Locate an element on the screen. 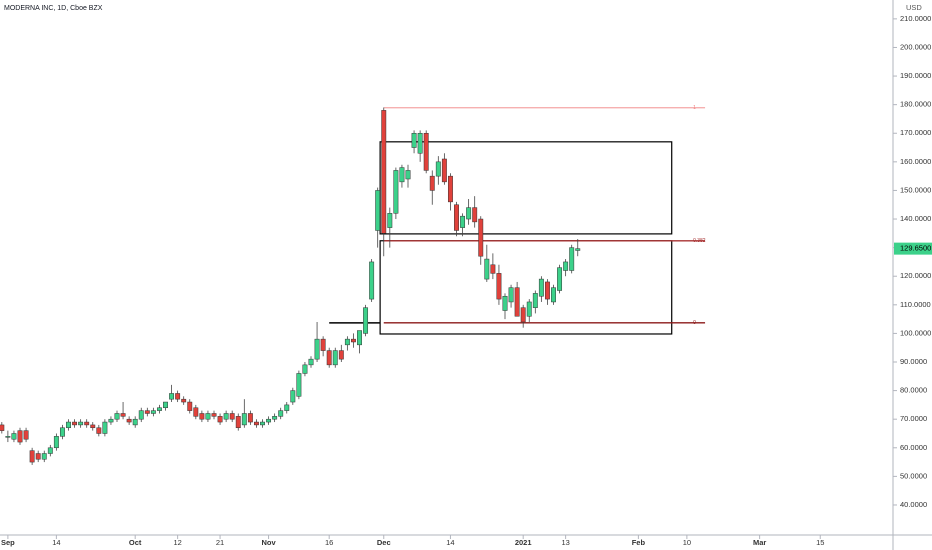 Image resolution: width=932 pixels, height=550 pixels. last-price-label: 129.6500 is located at coordinates (915, 248).